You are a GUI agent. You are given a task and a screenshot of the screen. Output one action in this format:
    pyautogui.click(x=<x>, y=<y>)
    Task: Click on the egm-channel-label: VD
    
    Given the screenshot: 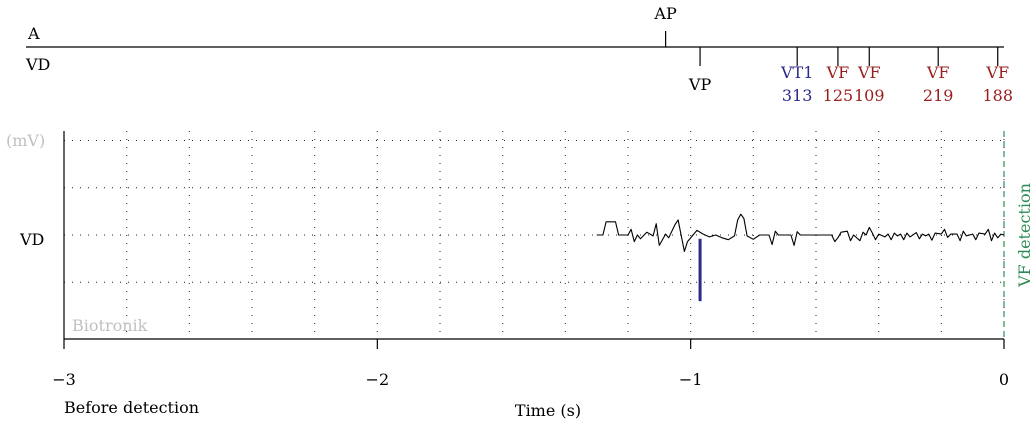 What is the action you would take?
    pyautogui.click(x=31, y=239)
    